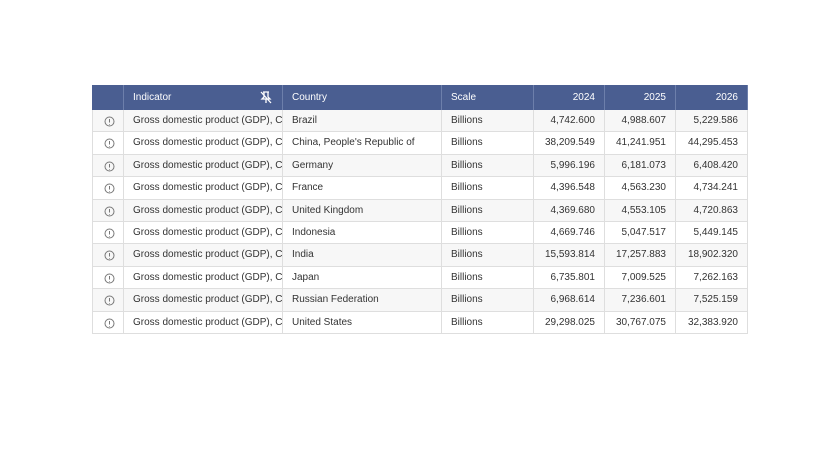  I want to click on table-cell: China, People's Republic of, so click(362, 143).